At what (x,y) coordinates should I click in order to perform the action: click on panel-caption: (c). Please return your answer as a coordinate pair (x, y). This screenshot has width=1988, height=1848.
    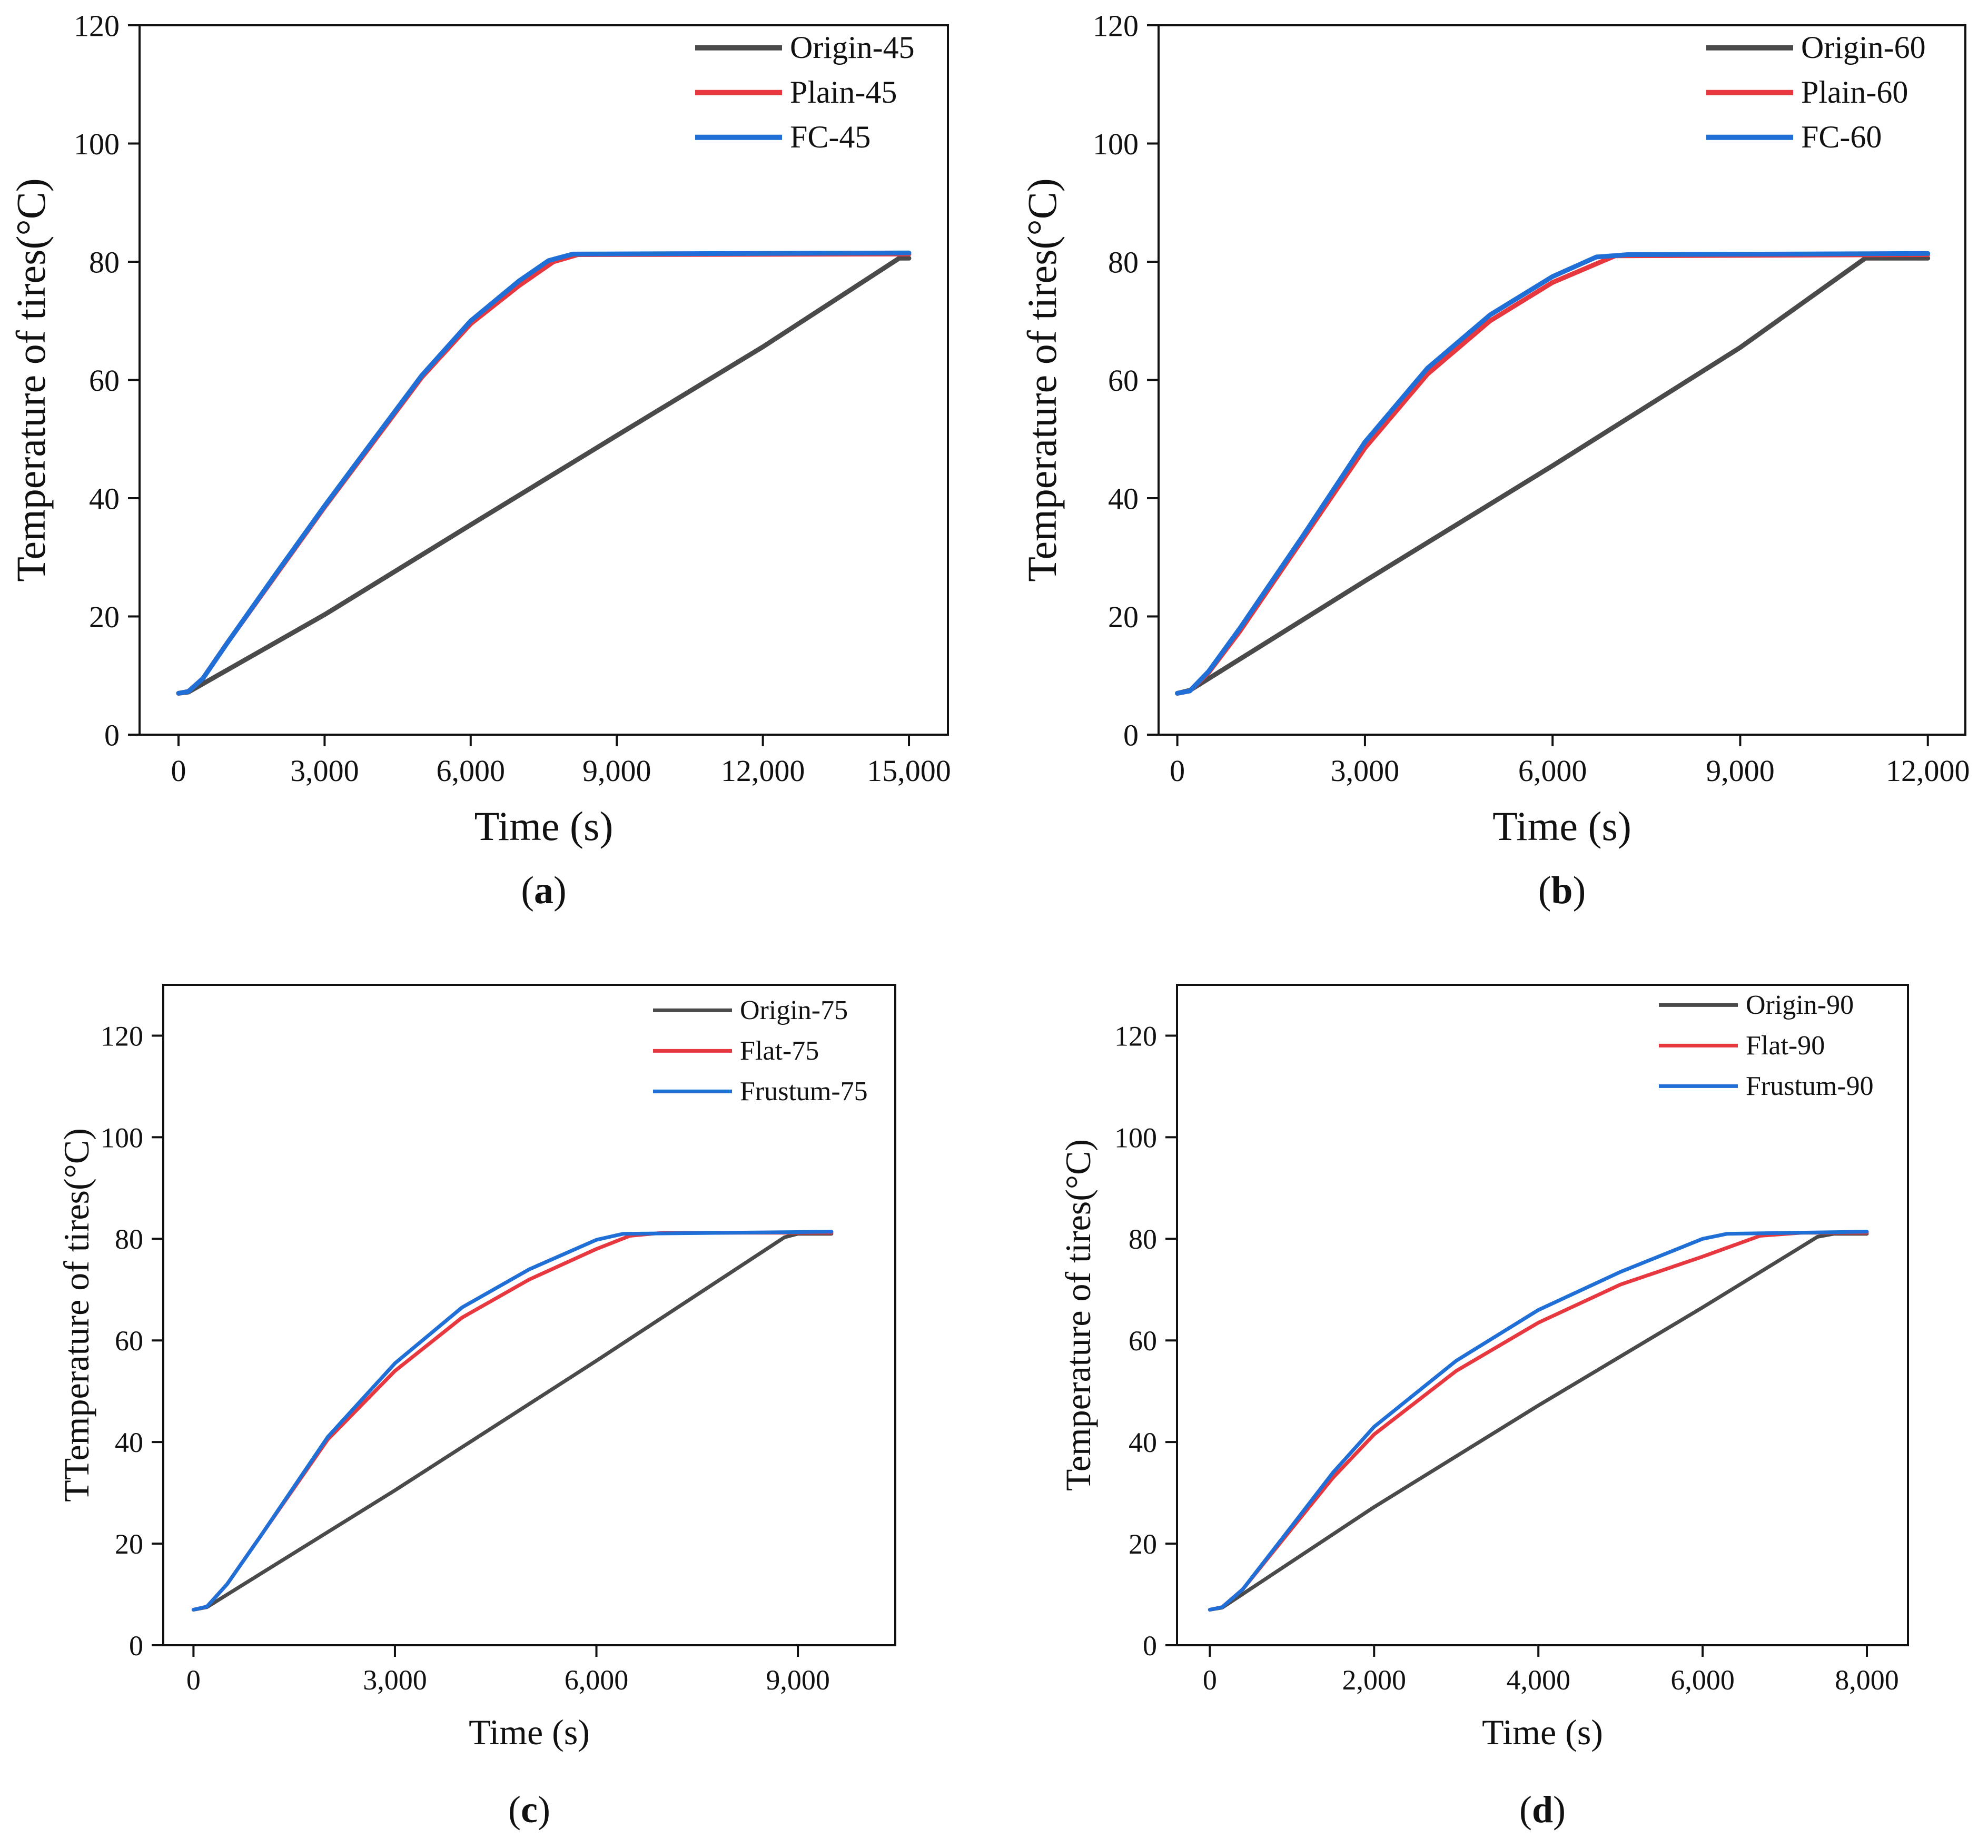
    Looking at the image, I should click on (529, 1809).